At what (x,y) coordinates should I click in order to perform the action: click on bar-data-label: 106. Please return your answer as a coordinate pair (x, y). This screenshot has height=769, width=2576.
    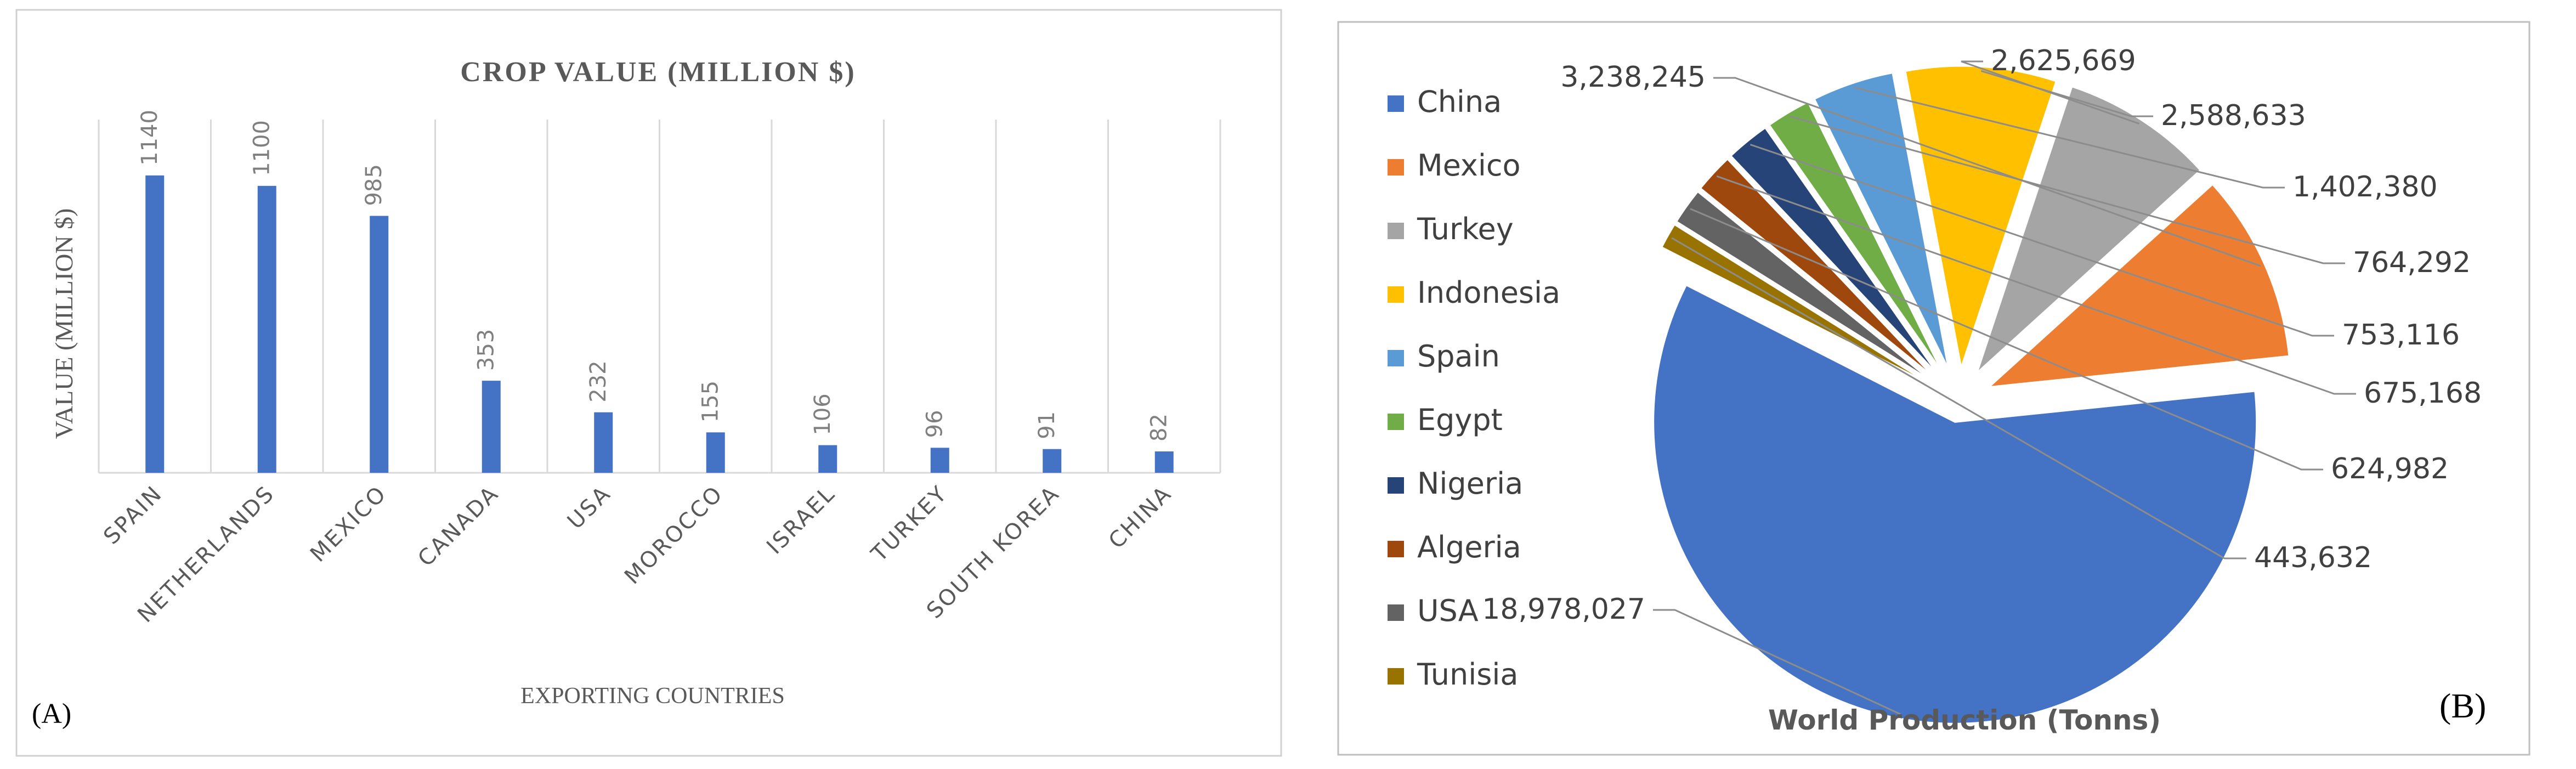
    Looking at the image, I should click on (823, 414).